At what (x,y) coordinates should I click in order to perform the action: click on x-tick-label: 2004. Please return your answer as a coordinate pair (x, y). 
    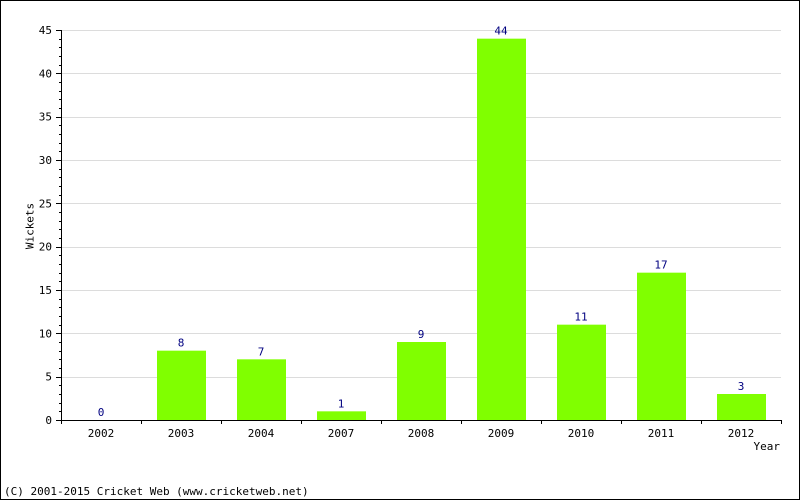
    Looking at the image, I should click on (261, 433).